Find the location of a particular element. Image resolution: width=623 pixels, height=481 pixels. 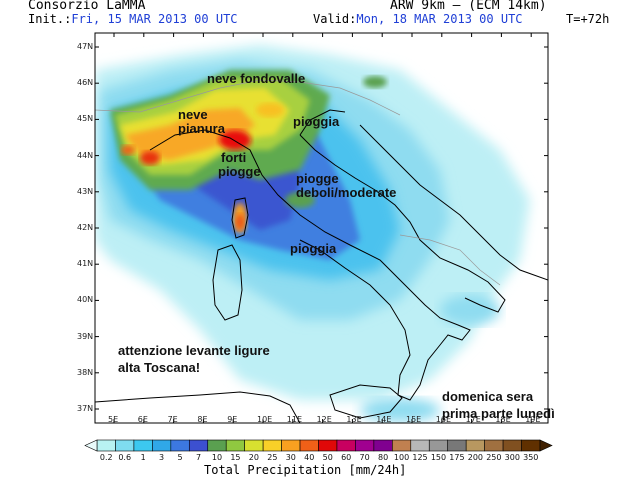

annotation-timing-line1: domenica sera is located at coordinates (488, 396).